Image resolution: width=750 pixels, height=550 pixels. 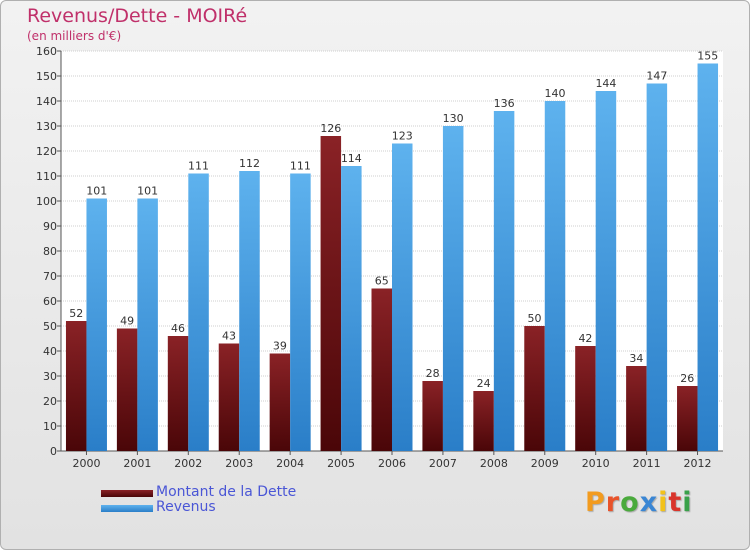 I want to click on y-tick-label: 70, so click(x=50, y=276).